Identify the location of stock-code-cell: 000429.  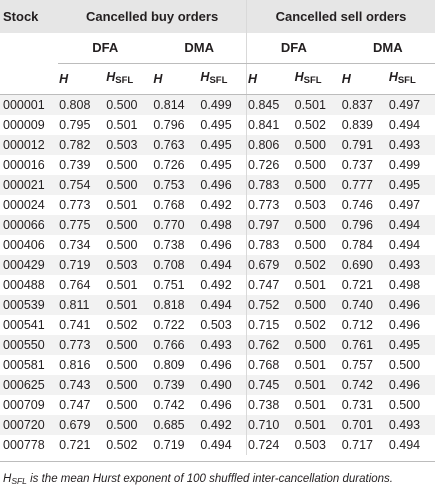
(29, 265).